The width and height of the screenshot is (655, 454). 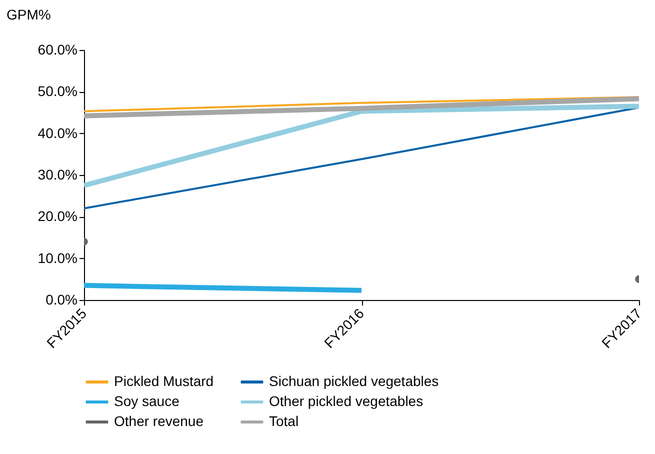 I want to click on legend-label: Soy sauce, so click(x=147, y=401).